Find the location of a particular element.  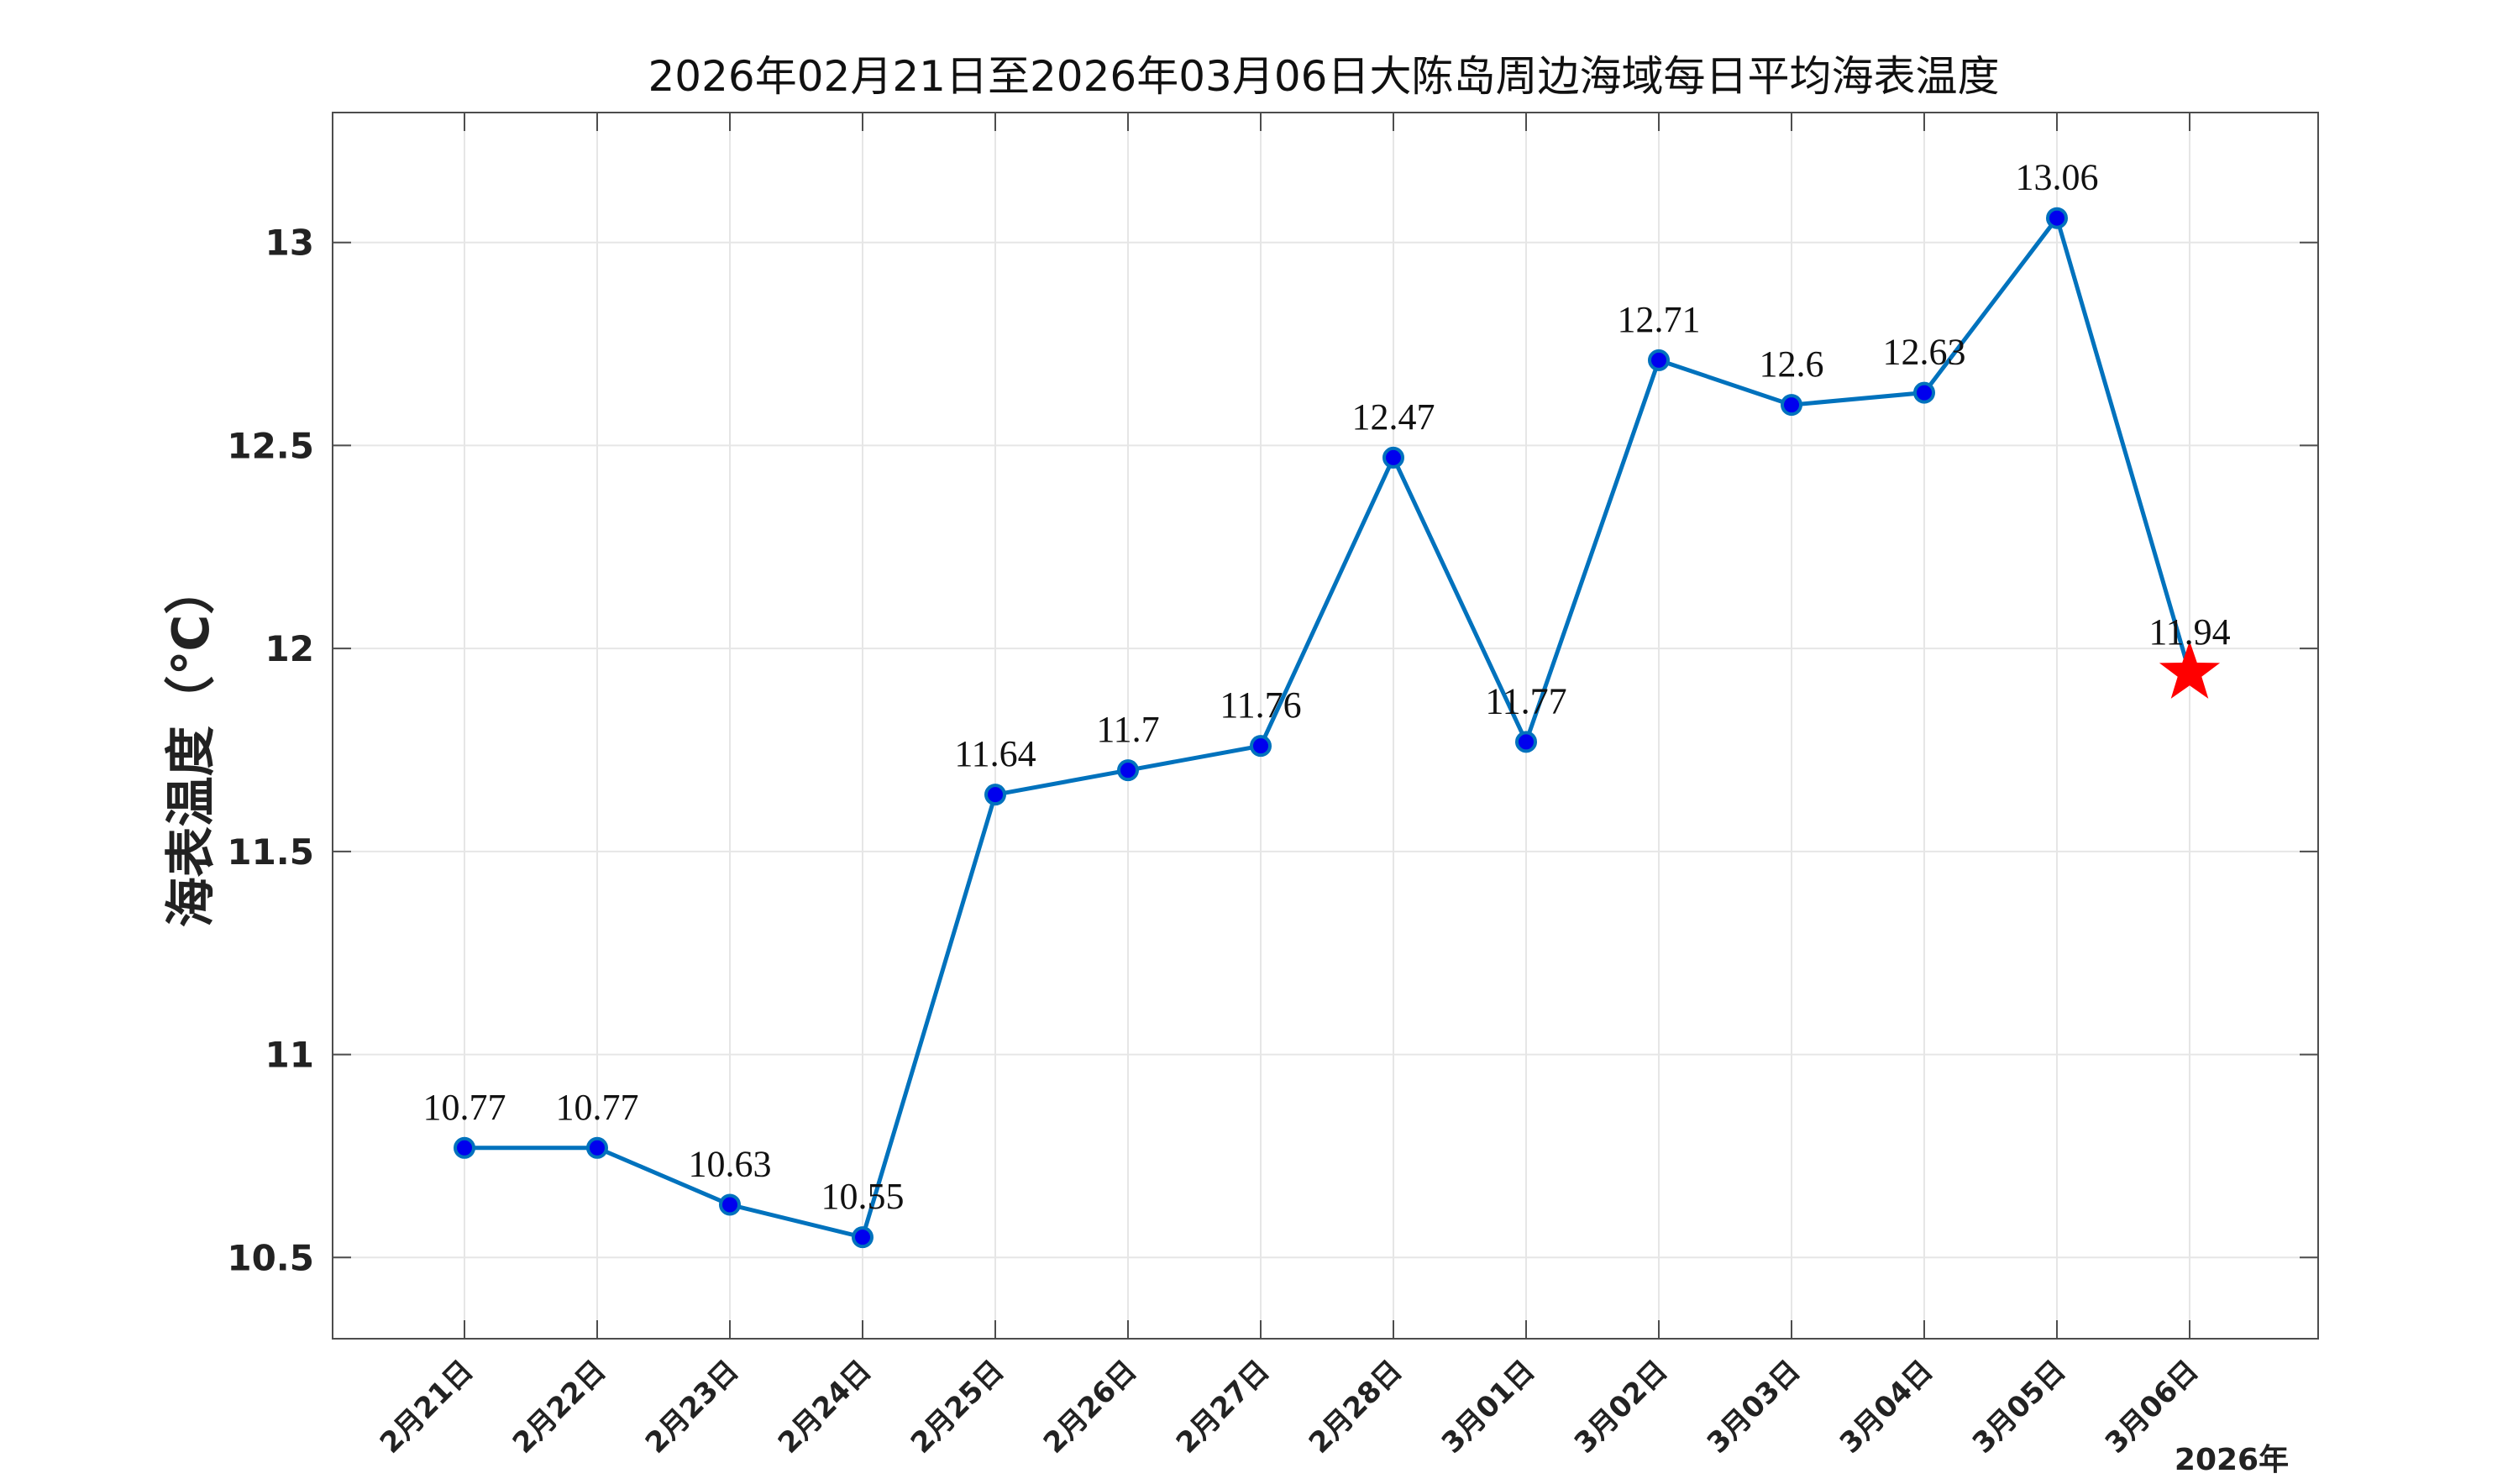

data-label: 10.63 is located at coordinates (730, 1164).